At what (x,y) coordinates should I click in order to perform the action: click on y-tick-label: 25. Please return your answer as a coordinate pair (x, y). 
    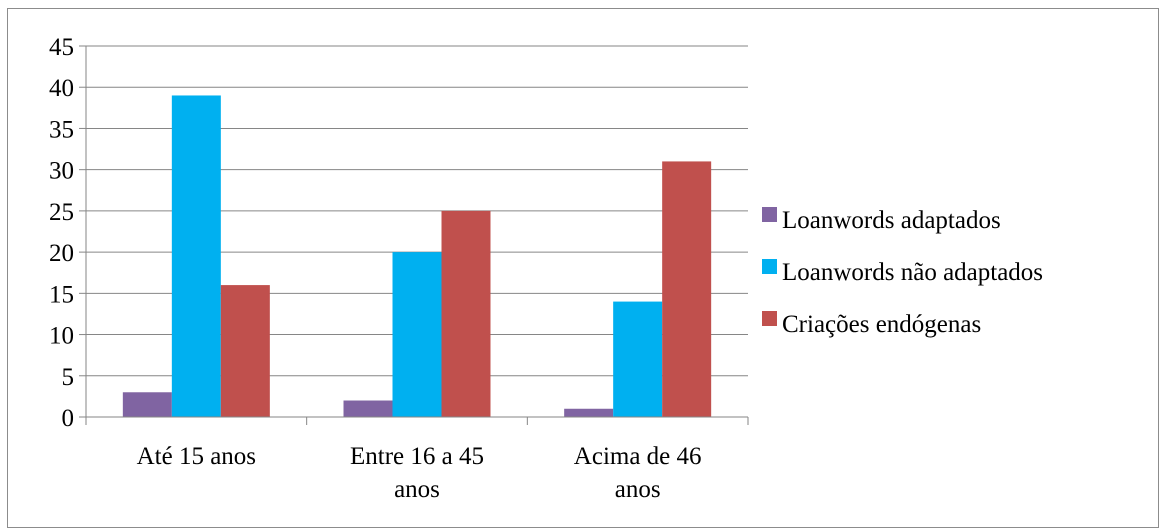
    Looking at the image, I should click on (61, 212).